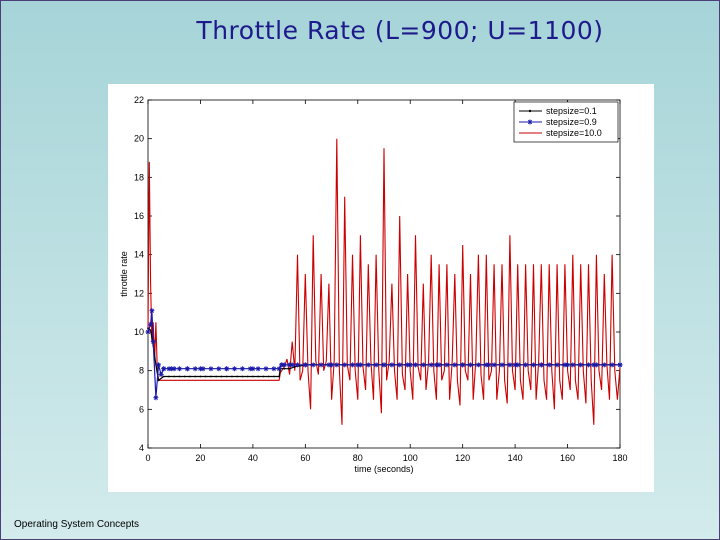 This screenshot has width=720, height=540. Describe the element at coordinates (141, 371) in the screenshot. I see `y-tick-label: 8` at that location.